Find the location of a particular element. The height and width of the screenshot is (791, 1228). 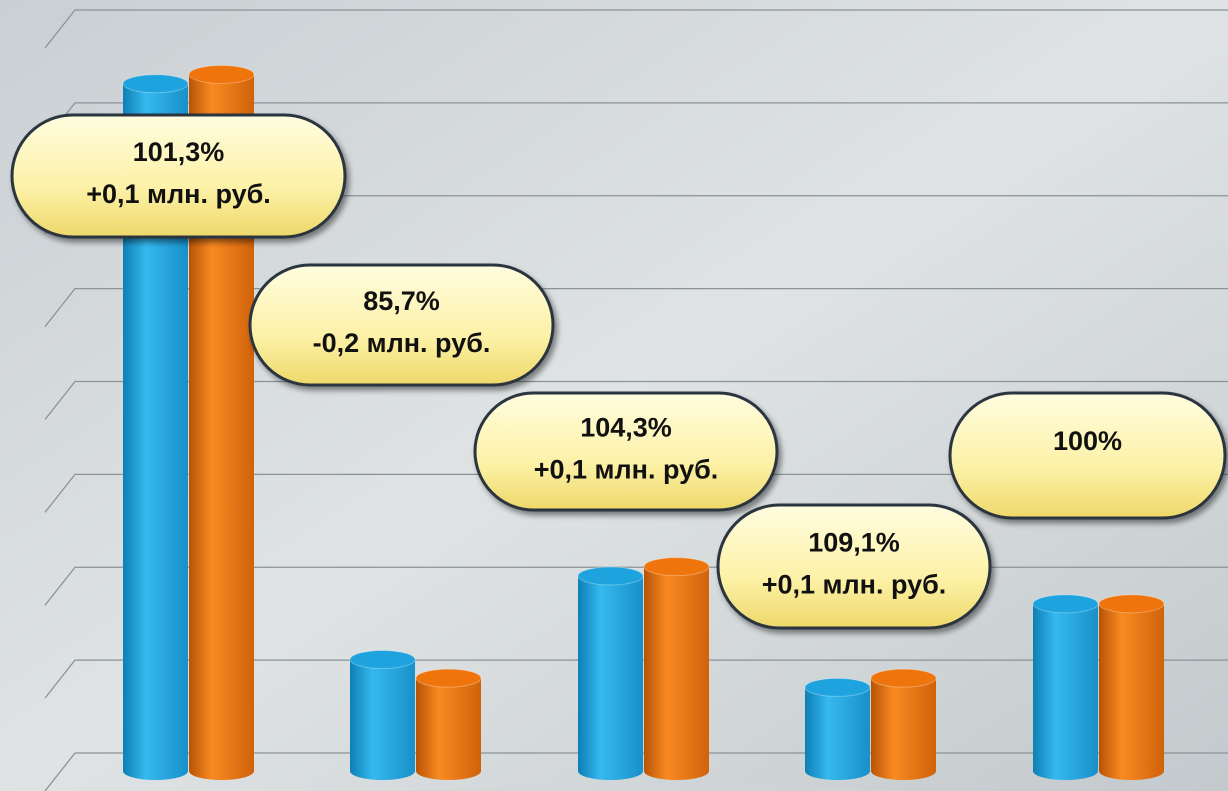

callout: 104,3% +0,1 млн. руб. is located at coordinates (626, 451).